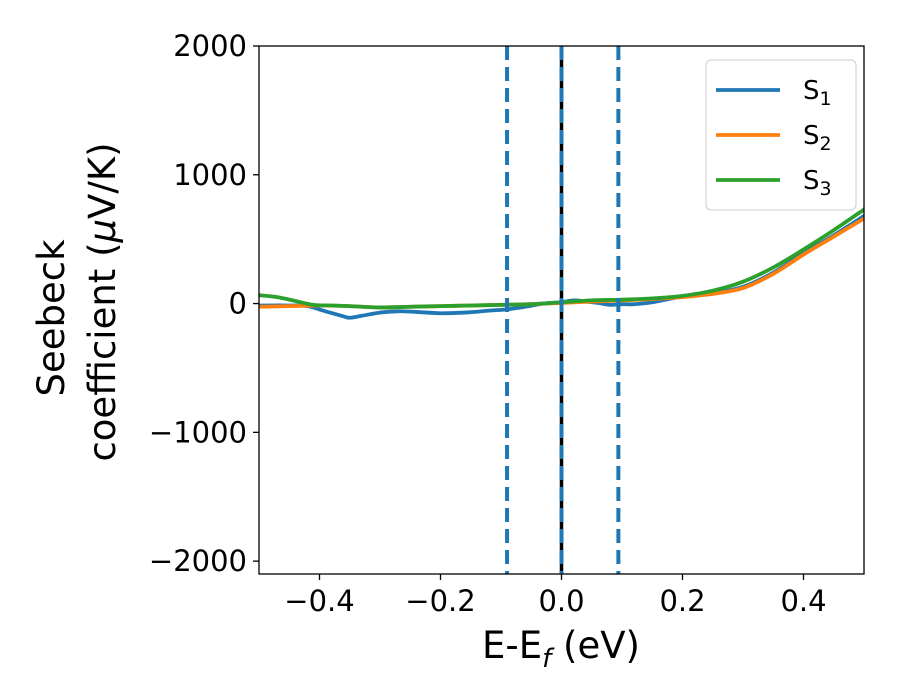 The image size is (900, 700). I want to click on legend-label-s1: S1, so click(817, 93).